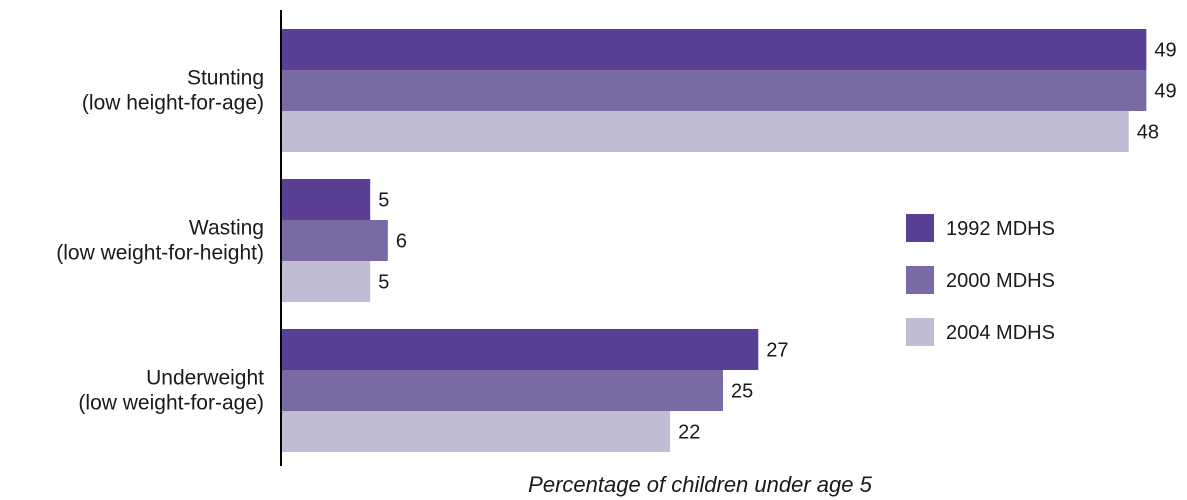 The width and height of the screenshot is (1187, 500). I want to click on bar-stunting-1992, so click(714, 49).